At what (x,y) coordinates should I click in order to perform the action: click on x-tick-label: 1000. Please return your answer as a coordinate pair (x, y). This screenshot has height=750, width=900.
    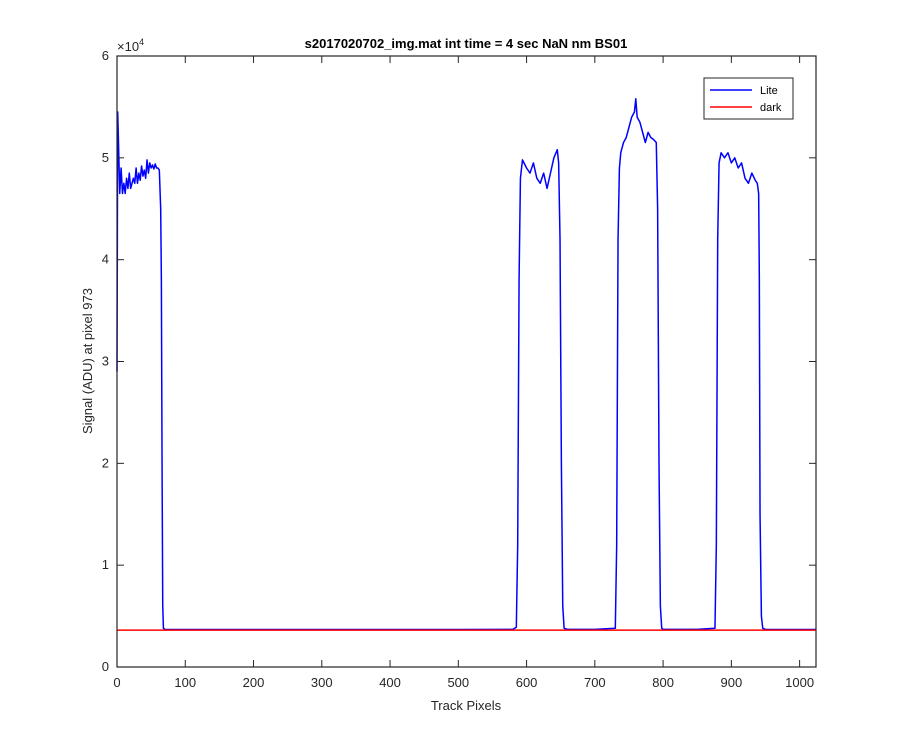
    Looking at the image, I should click on (799, 682).